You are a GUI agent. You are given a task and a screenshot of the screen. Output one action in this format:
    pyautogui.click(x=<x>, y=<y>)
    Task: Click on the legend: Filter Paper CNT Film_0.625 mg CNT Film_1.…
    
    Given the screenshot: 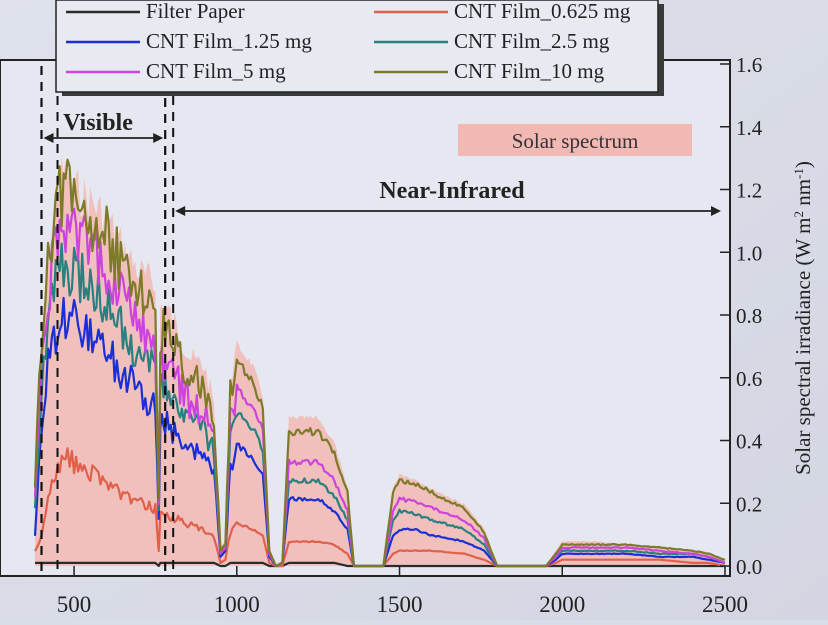 What is the action you would take?
    pyautogui.click(x=359, y=48)
    